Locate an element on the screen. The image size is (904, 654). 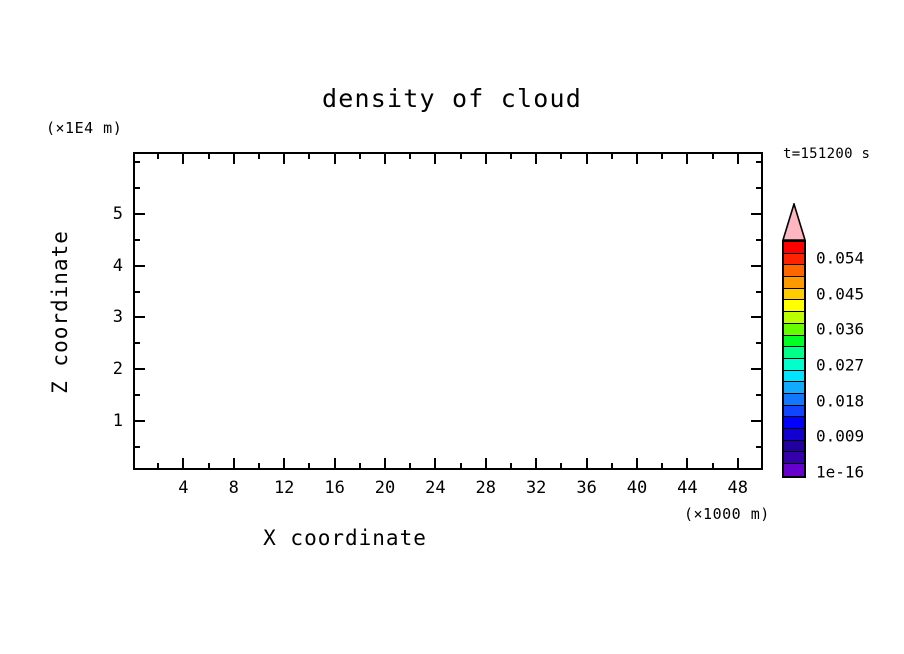
y-tick-label: 3 is located at coordinates (117, 317).